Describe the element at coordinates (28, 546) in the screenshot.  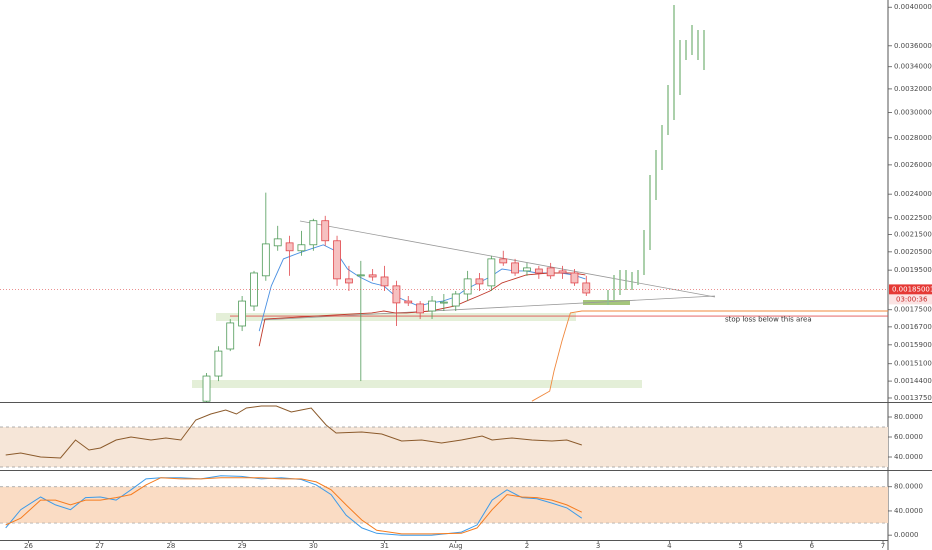
I see `x-tick-label: 26` at that location.